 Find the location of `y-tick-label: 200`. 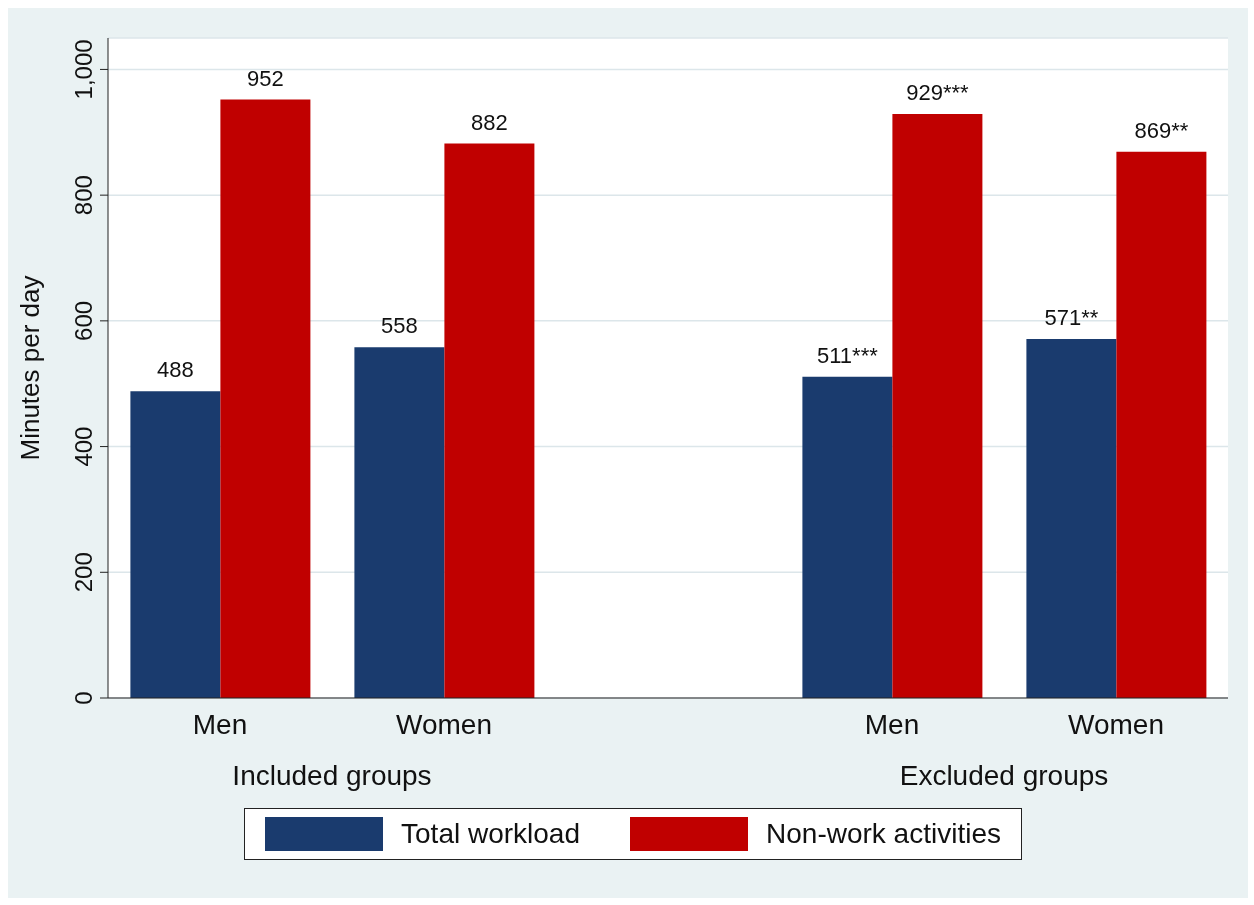

y-tick-label: 200 is located at coordinates (83, 572).